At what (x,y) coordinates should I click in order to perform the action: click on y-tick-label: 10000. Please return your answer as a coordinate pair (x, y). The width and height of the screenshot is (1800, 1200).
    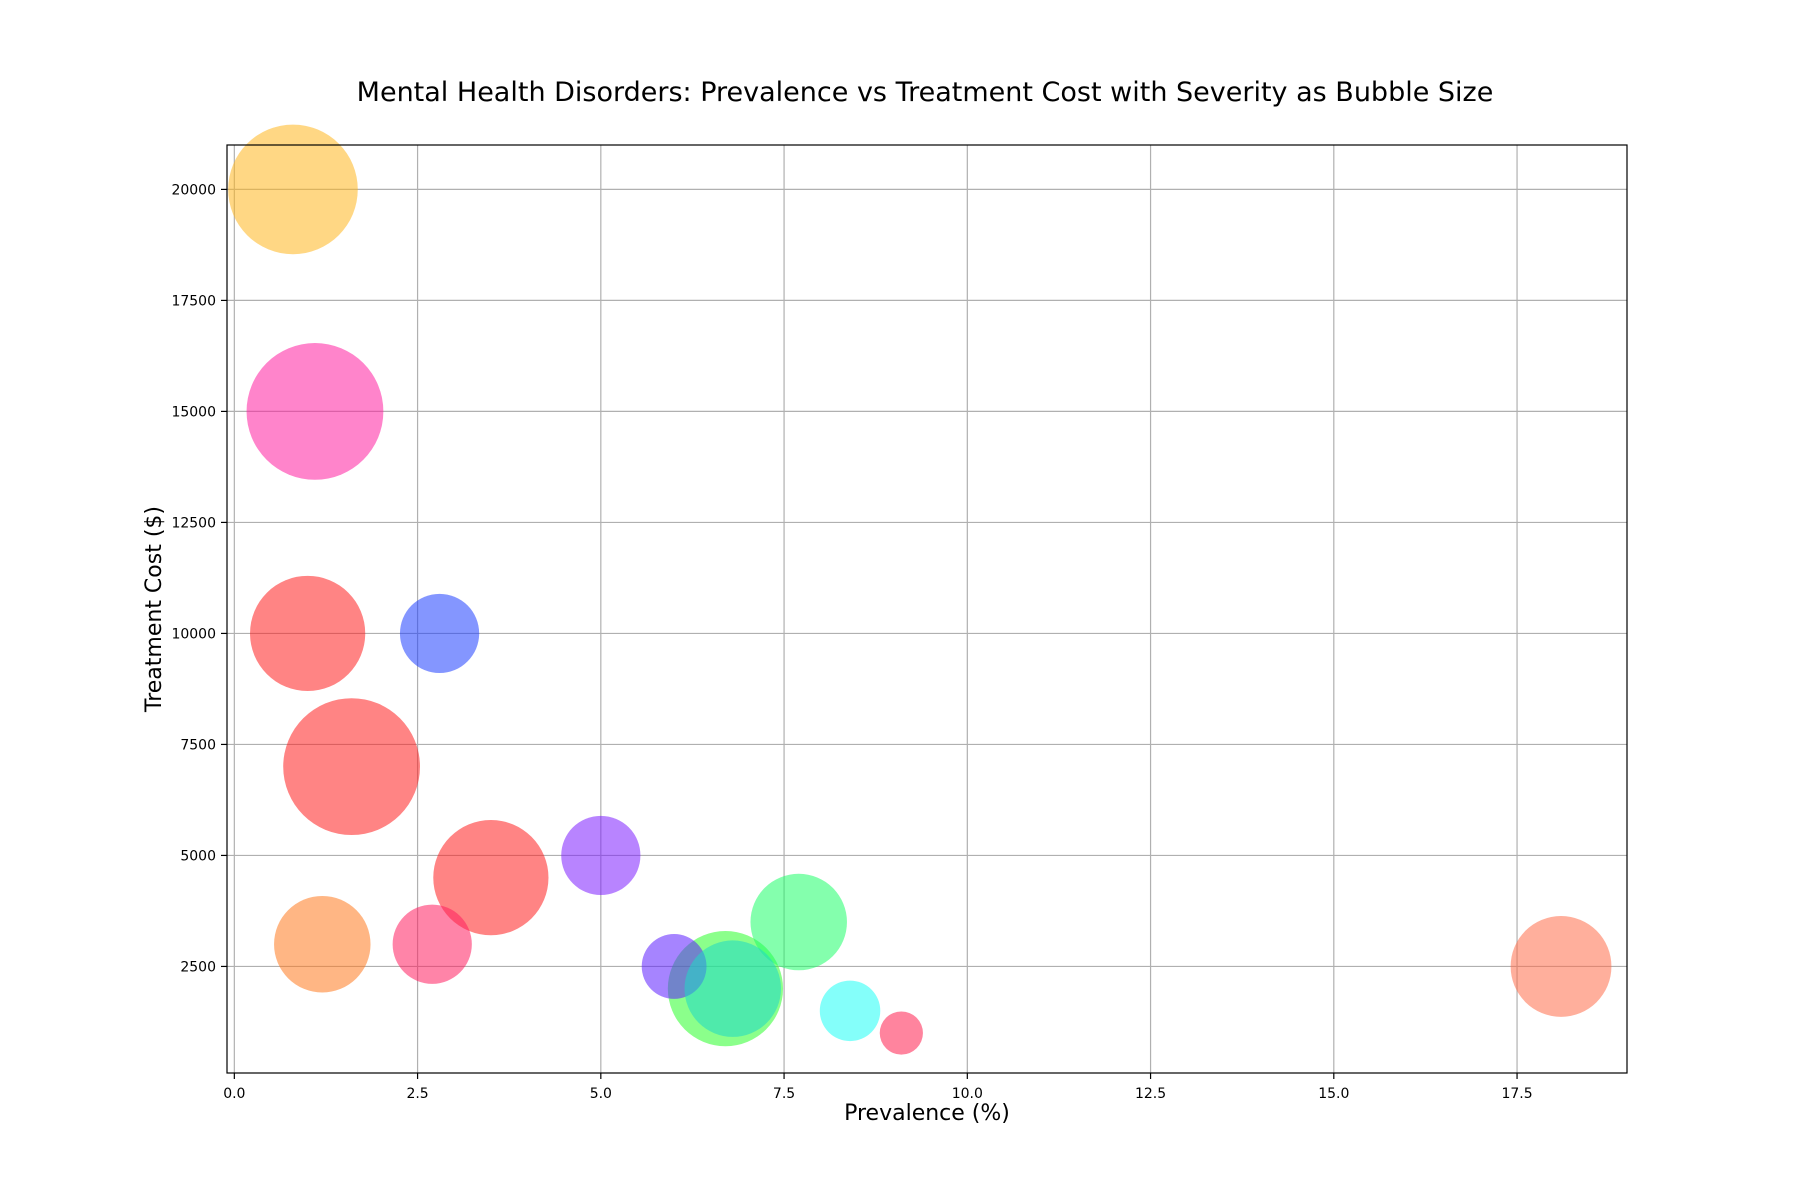
    Looking at the image, I should click on (193, 634).